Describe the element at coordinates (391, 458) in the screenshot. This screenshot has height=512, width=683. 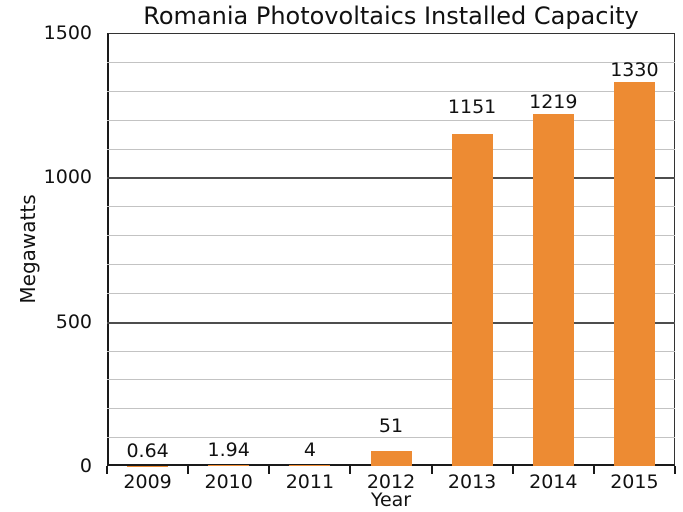
I see `bar-2012` at that location.